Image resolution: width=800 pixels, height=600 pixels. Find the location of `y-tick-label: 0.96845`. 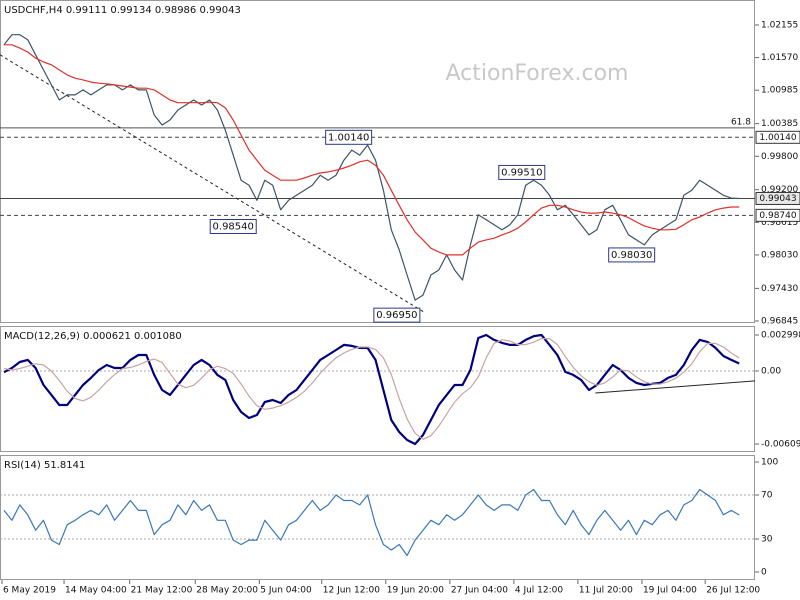

y-tick-label: 0.96845 is located at coordinates (779, 321).